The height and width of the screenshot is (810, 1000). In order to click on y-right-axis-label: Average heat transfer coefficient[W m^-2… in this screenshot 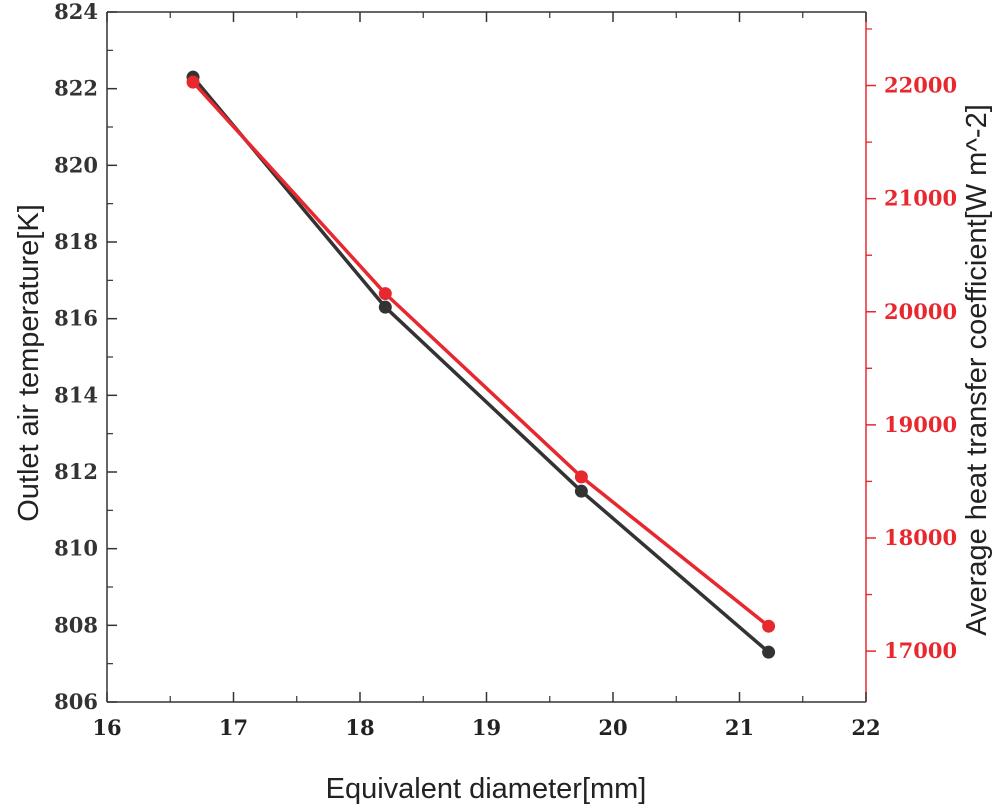, I will do `click(977, 370)`.